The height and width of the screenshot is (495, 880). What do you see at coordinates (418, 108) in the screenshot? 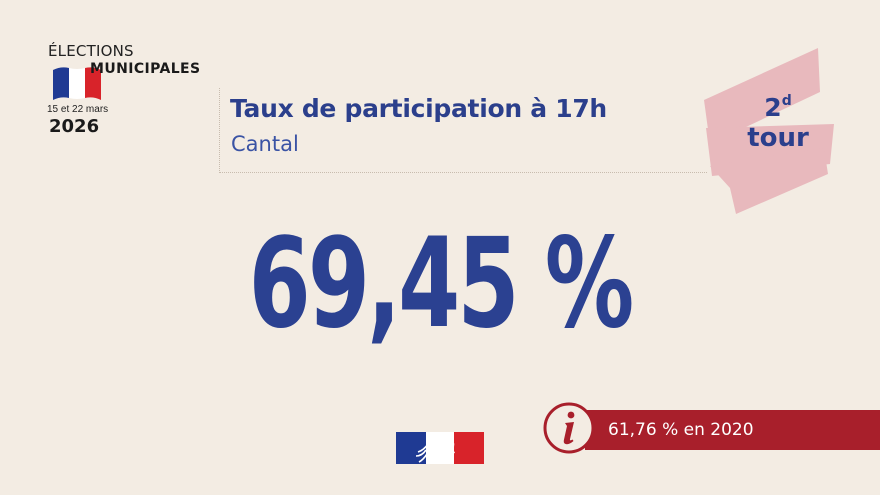
I see `page-title: Taux de participation à 17h` at bounding box center [418, 108].